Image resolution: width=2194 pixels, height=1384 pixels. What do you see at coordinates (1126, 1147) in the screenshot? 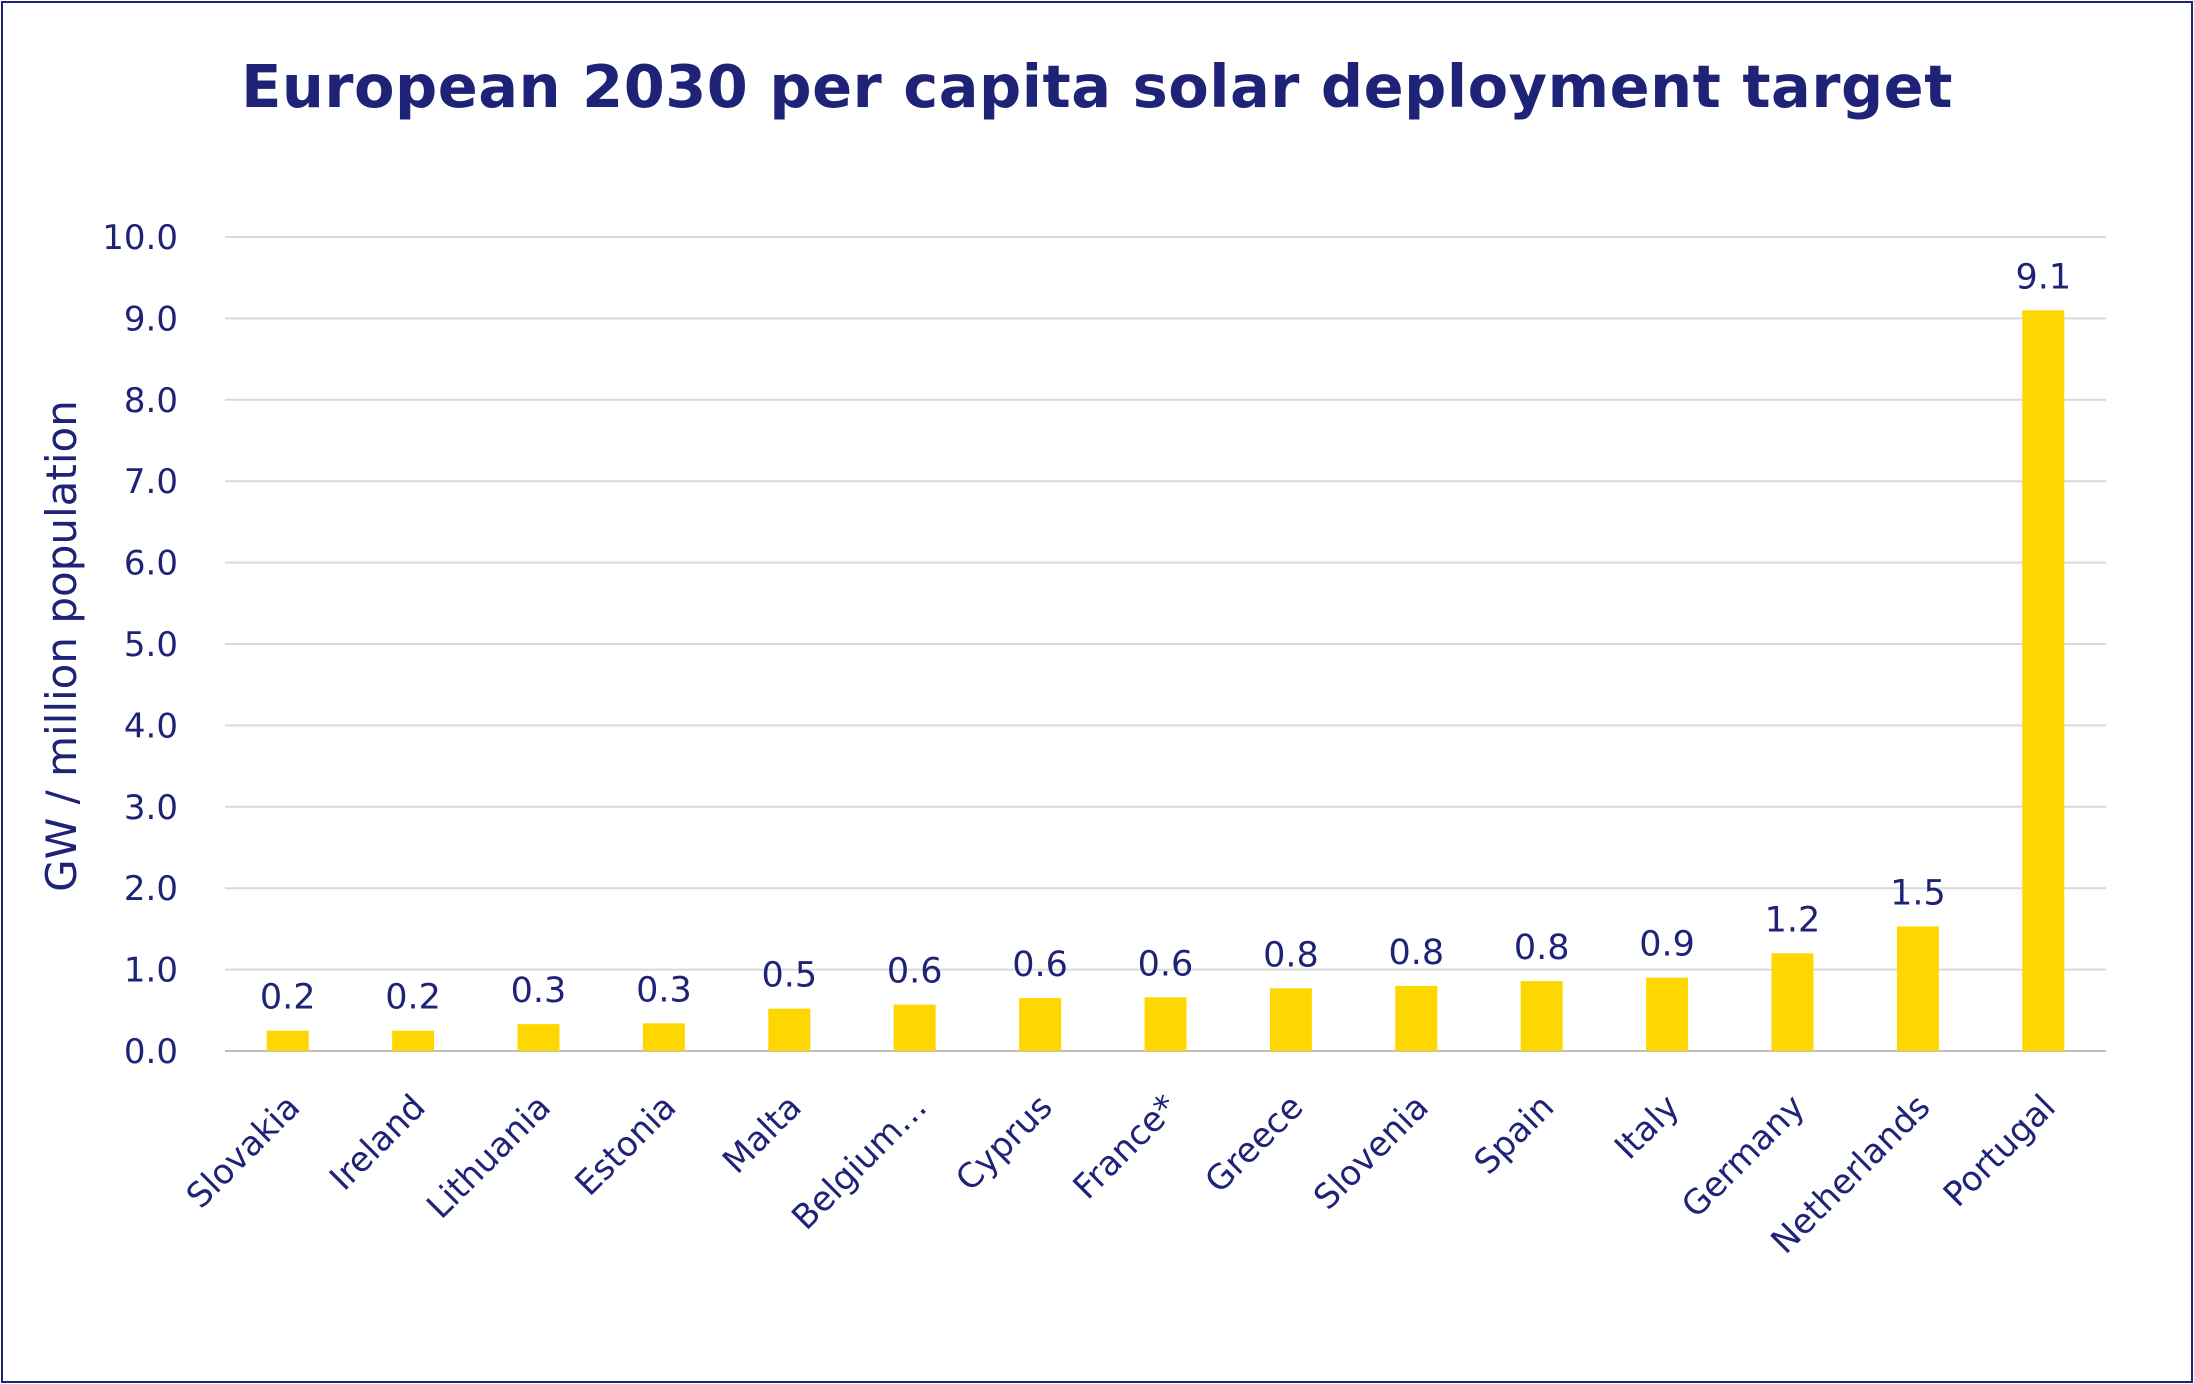
I see `x-tick-label: France*` at bounding box center [1126, 1147].